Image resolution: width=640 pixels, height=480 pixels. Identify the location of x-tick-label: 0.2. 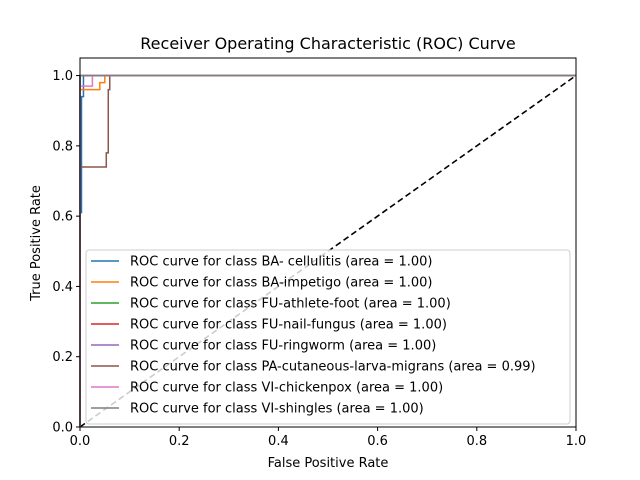
(179, 441).